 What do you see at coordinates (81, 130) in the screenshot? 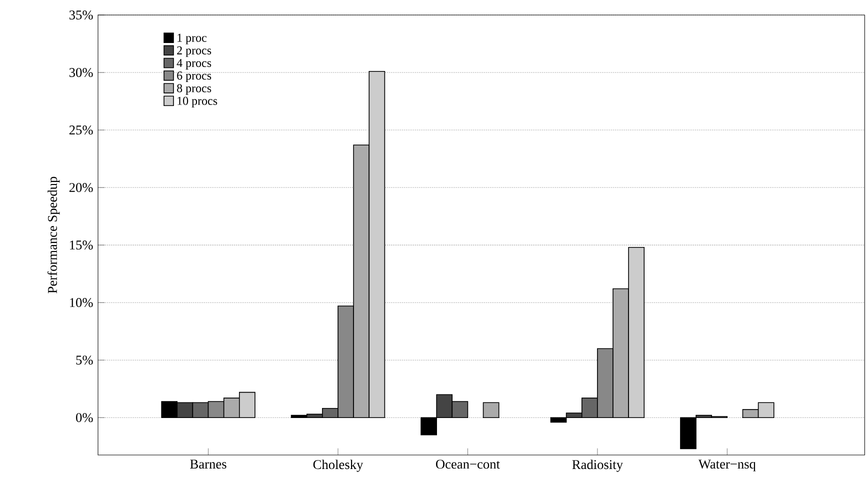
I see `y-tick-label: 25%` at bounding box center [81, 130].